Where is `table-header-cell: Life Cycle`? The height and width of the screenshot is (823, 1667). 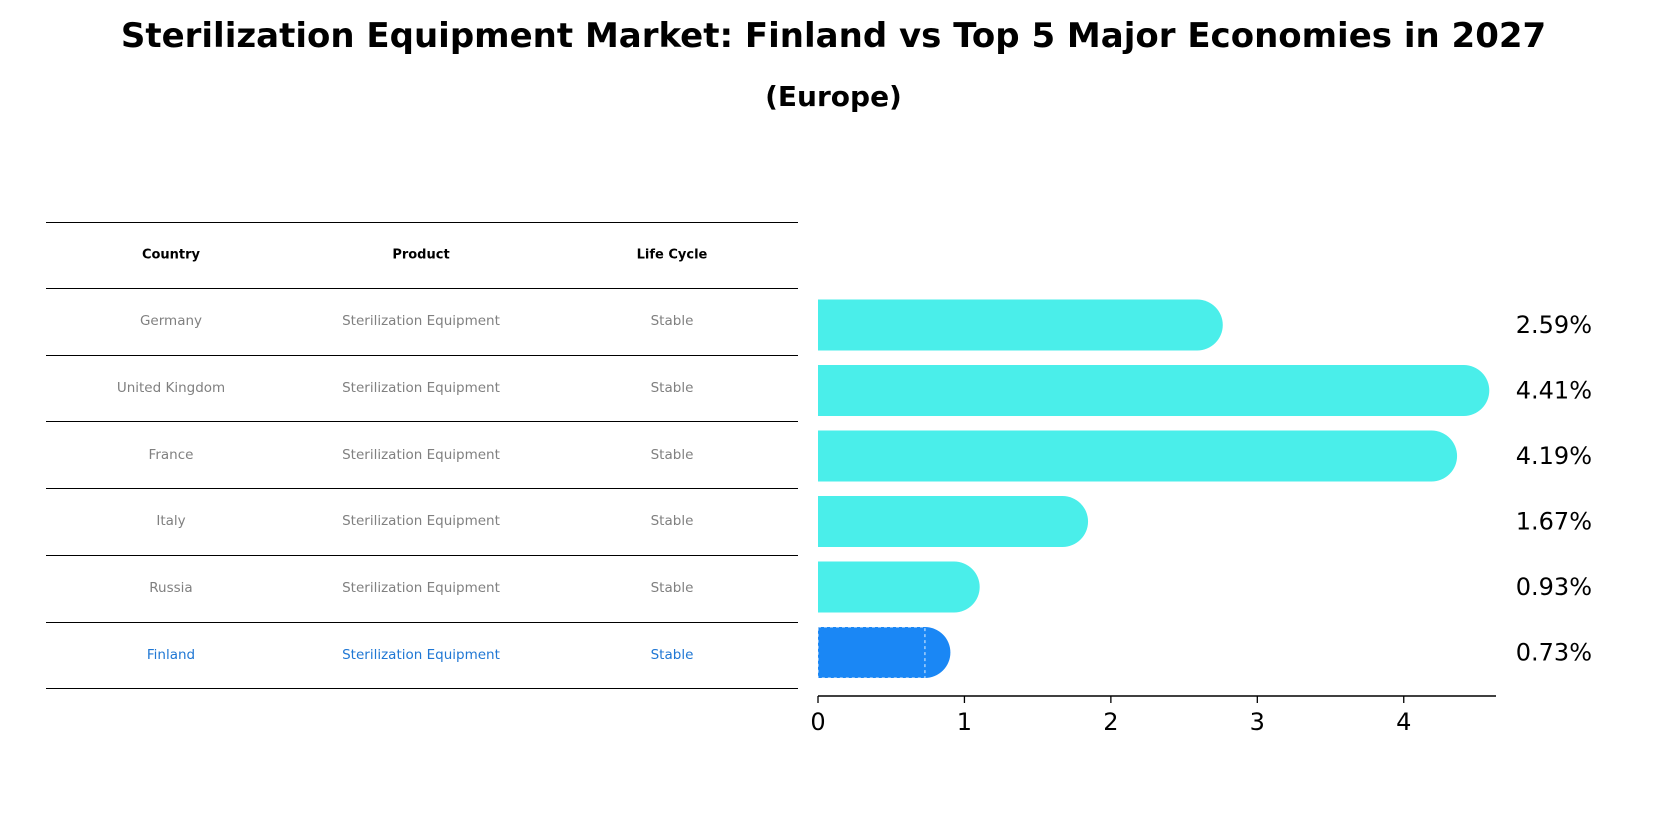
table-header-cell: Life Cycle is located at coordinates (672, 255).